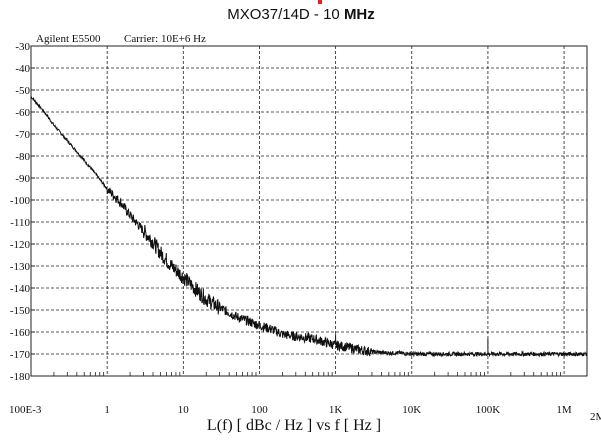  I want to click on x-tick-labels: 100E-3 1 10 100 1K 10K 100K 1M 2M, so click(305, 413).